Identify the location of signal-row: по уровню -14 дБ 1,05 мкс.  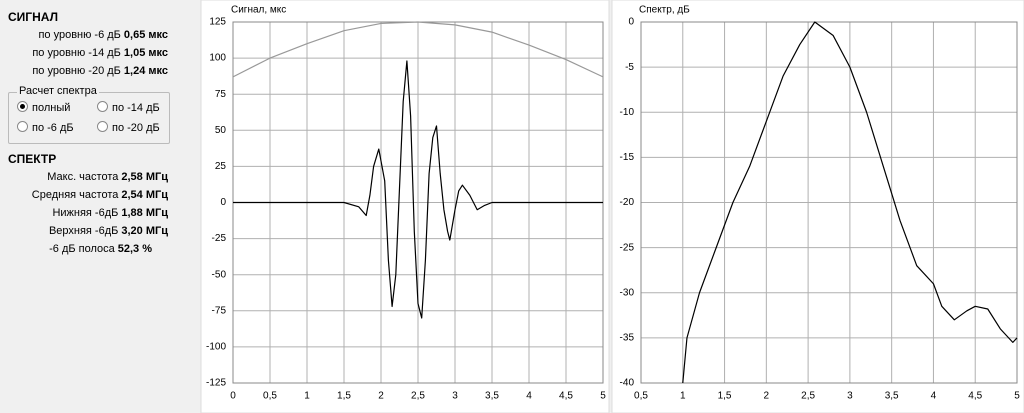
(100, 53).